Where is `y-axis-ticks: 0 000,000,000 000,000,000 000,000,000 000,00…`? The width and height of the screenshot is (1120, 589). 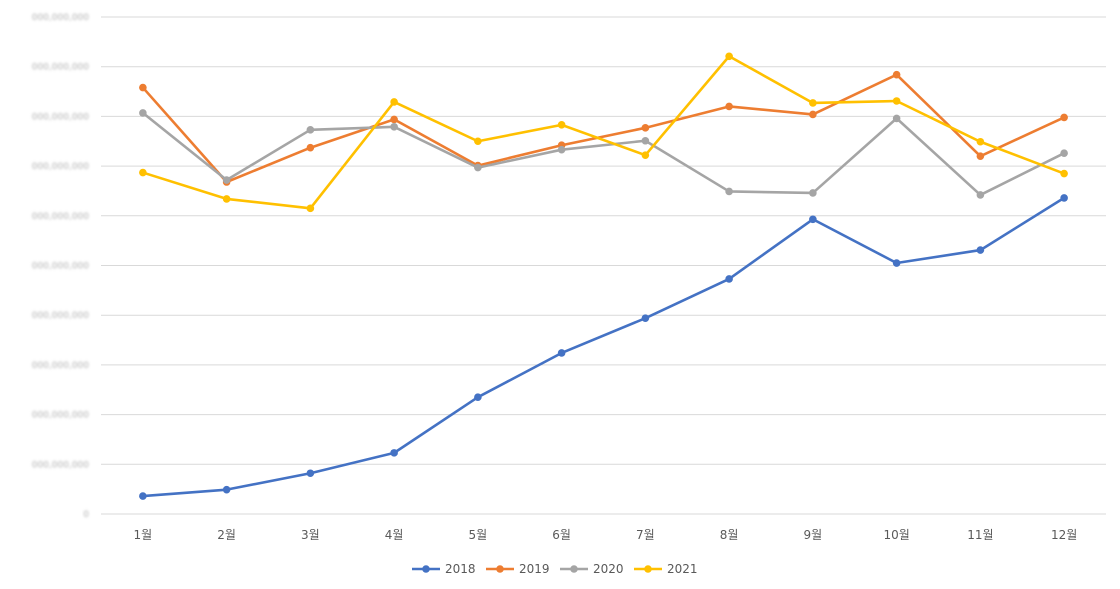
y-axis-ticks: 0 000,000,000 000,000,000 000,000,000 000,00… is located at coordinates (61, 266).